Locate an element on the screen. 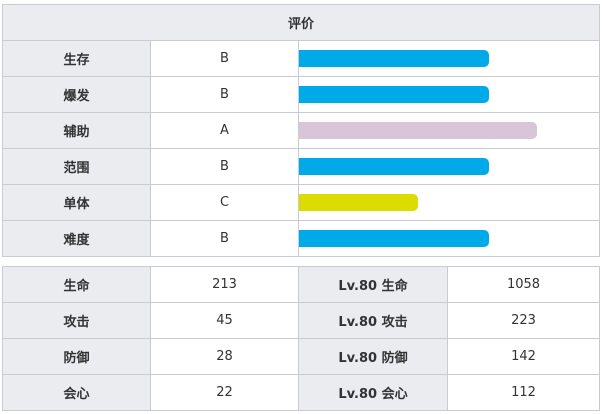 This screenshot has width=602, height=414. stats-row: 防御 28 Lv.80 防御 142 is located at coordinates (301, 356).